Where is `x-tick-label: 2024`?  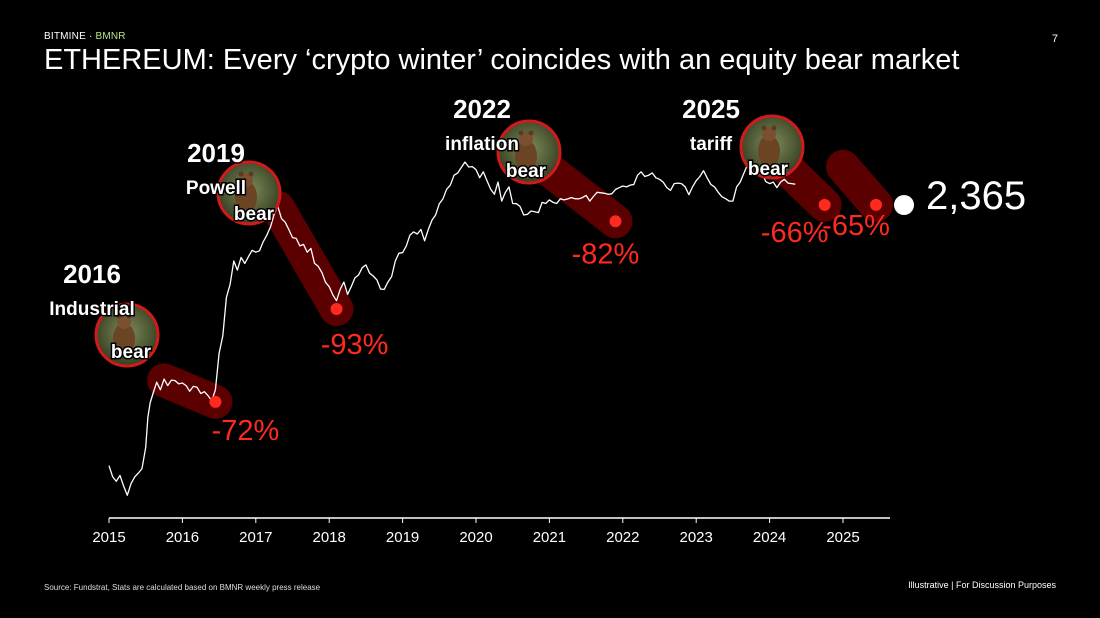 x-tick-label: 2024 is located at coordinates (769, 537).